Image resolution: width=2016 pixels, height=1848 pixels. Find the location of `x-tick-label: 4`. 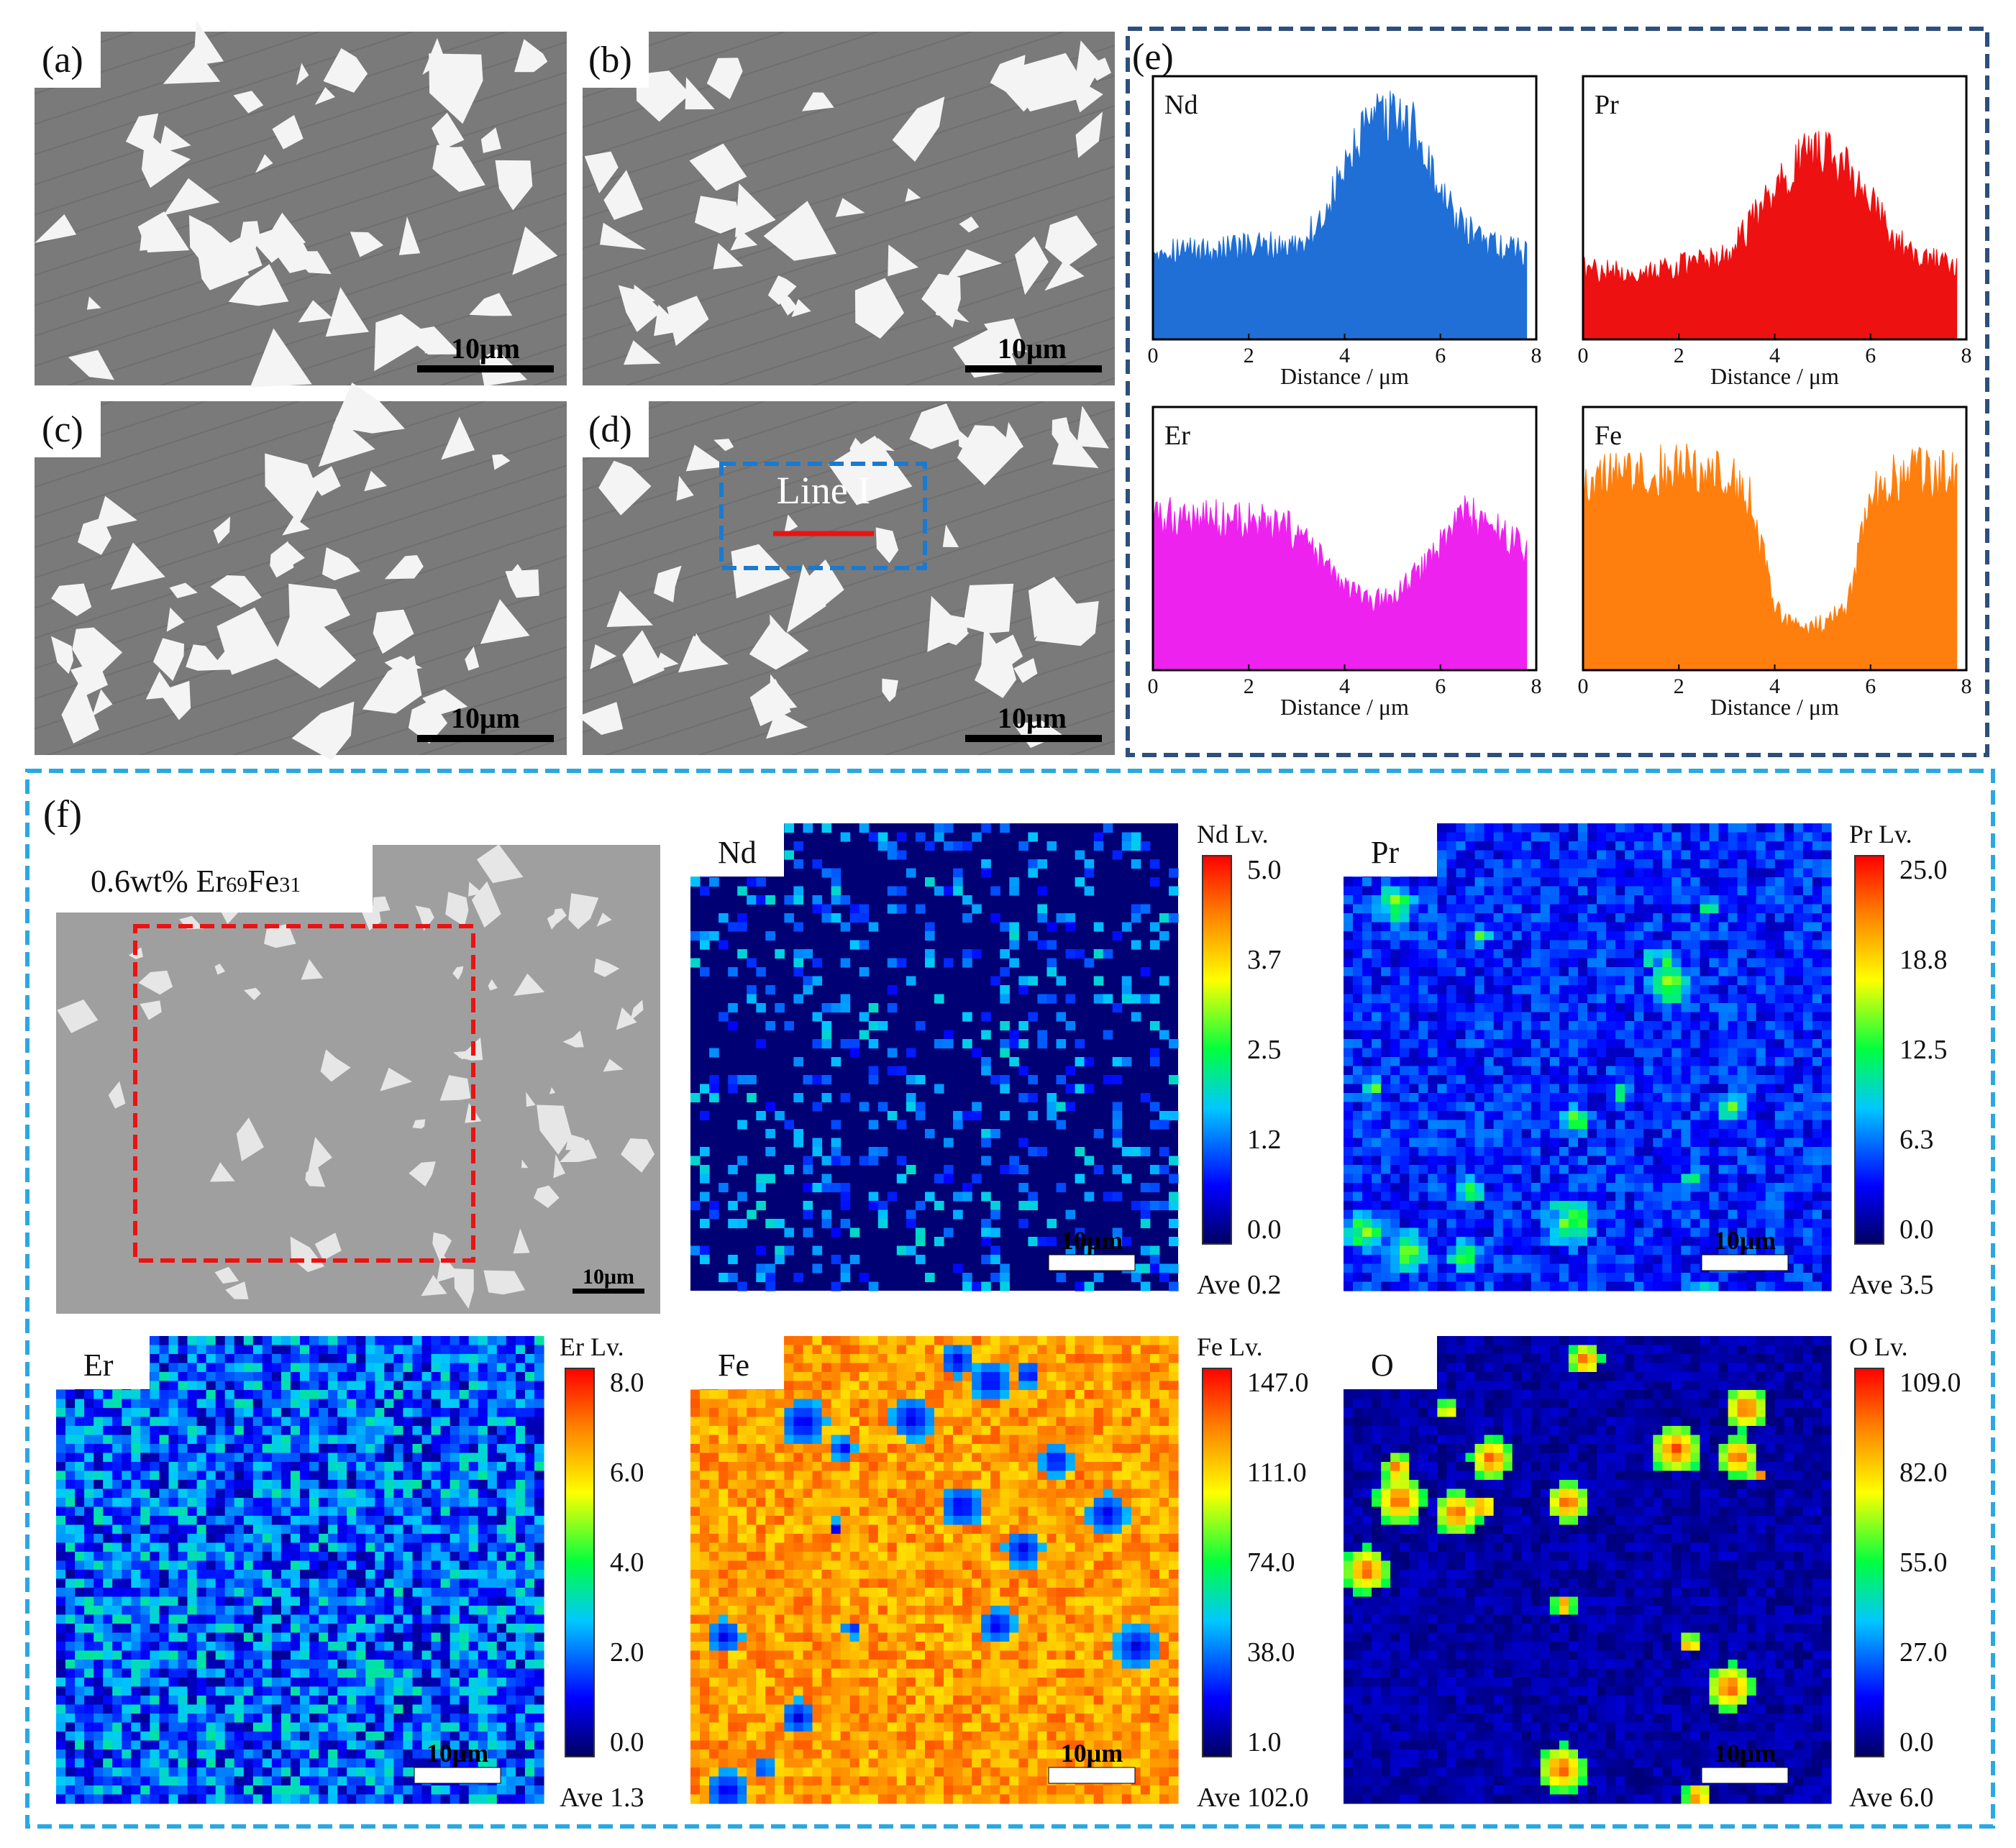

x-tick-label: 4 is located at coordinates (1344, 686).